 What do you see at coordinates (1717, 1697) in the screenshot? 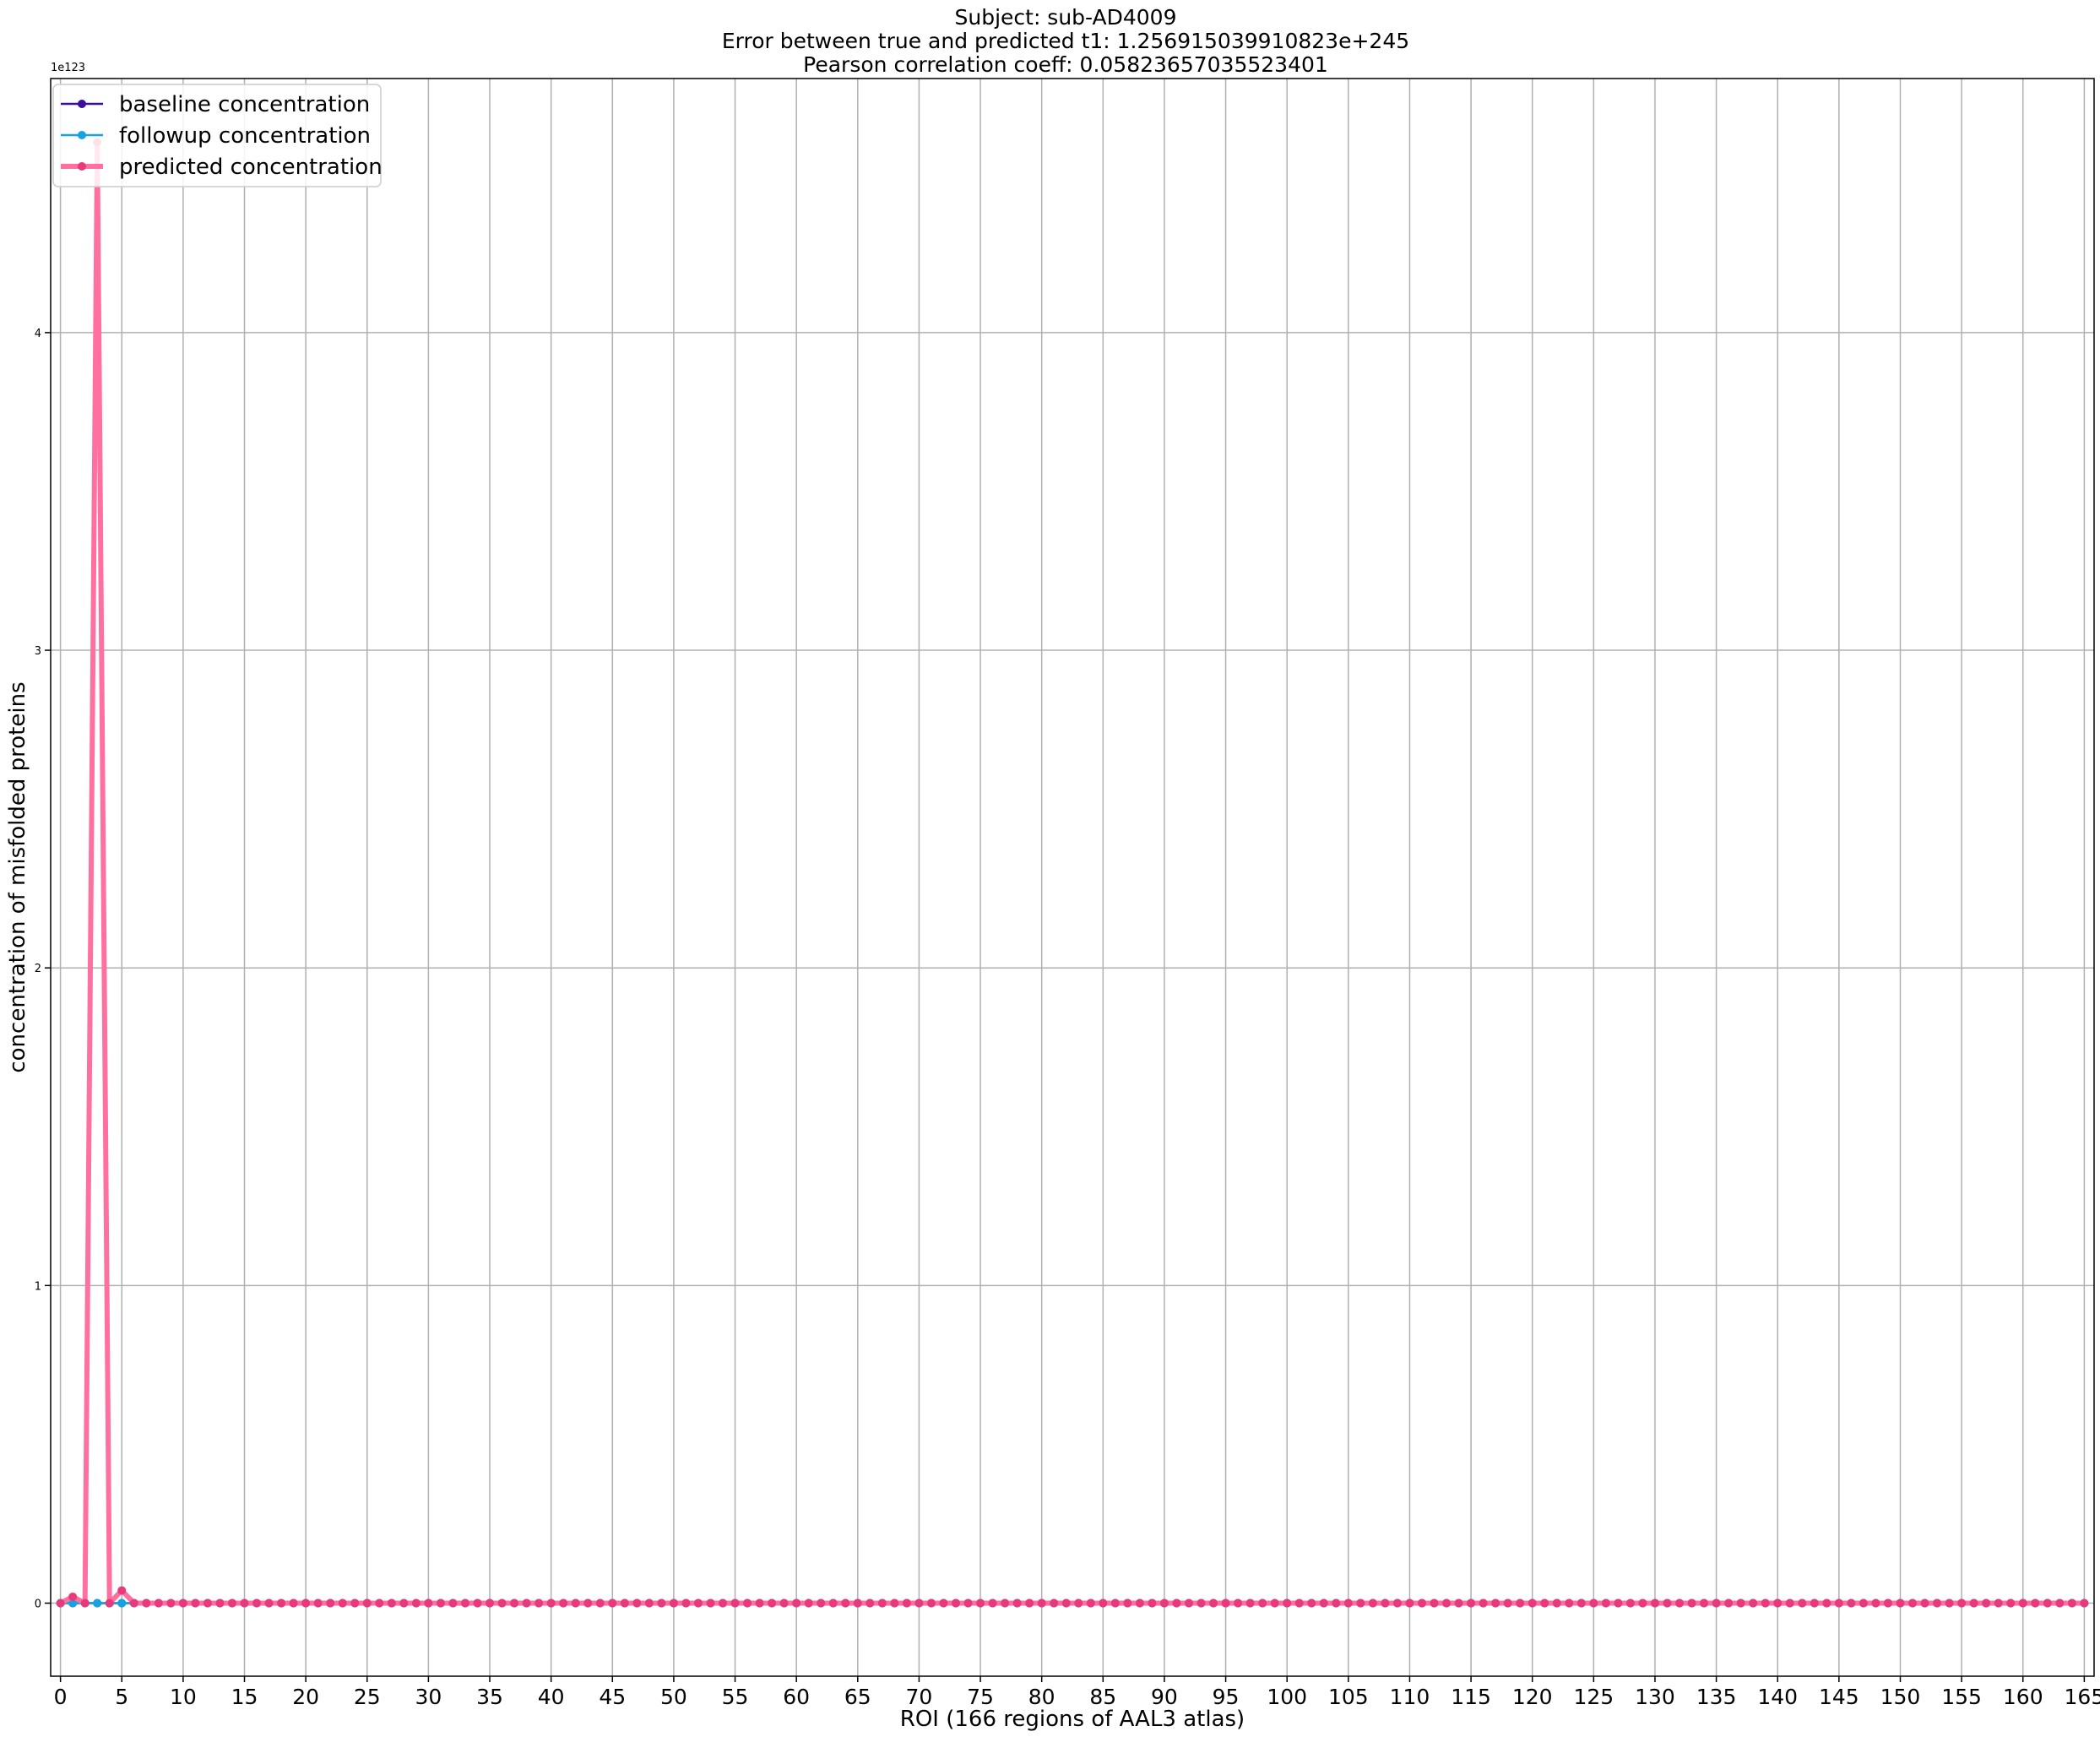
I see `x-tick-label: 135` at bounding box center [1717, 1697].